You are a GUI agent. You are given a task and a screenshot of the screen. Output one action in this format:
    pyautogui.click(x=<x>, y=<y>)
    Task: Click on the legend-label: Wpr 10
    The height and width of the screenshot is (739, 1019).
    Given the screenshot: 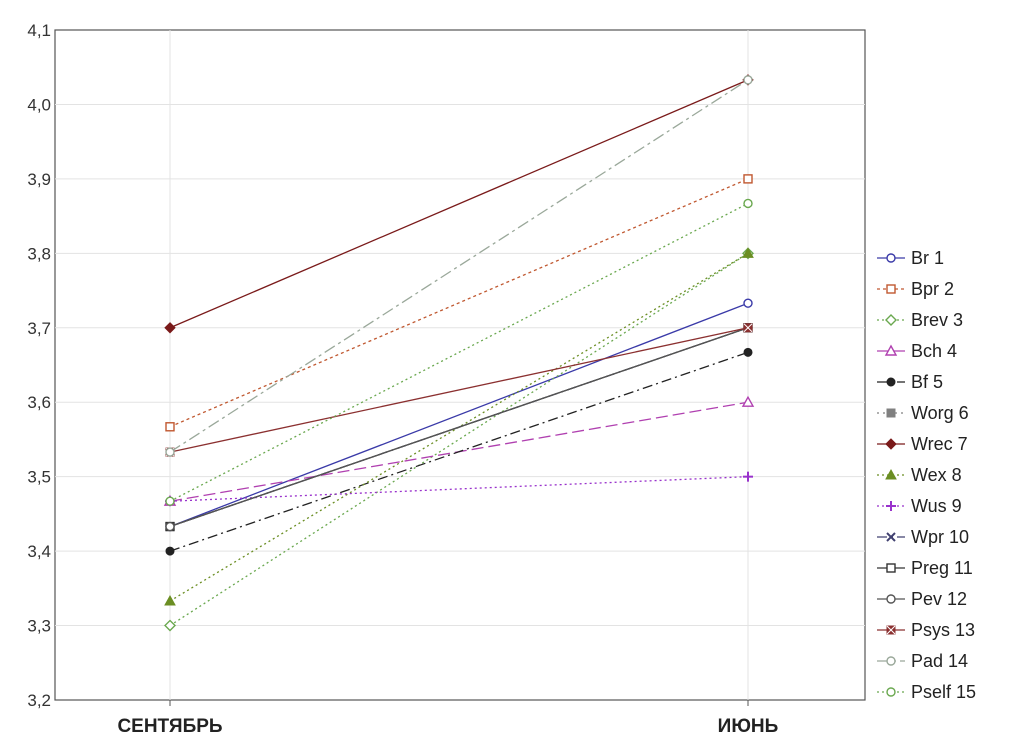 What is the action you would take?
    pyautogui.click(x=940, y=537)
    